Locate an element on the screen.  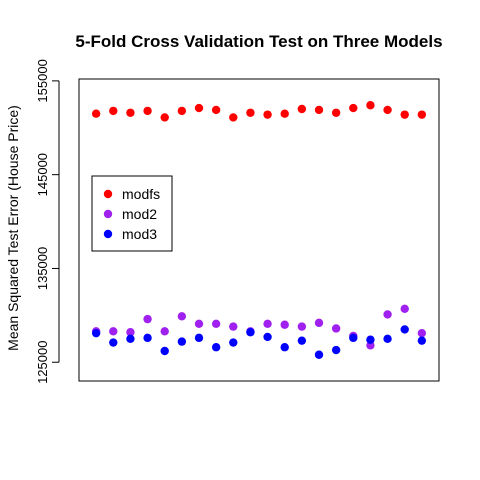
legend-label-mod3: mod3 is located at coordinates (139, 234).